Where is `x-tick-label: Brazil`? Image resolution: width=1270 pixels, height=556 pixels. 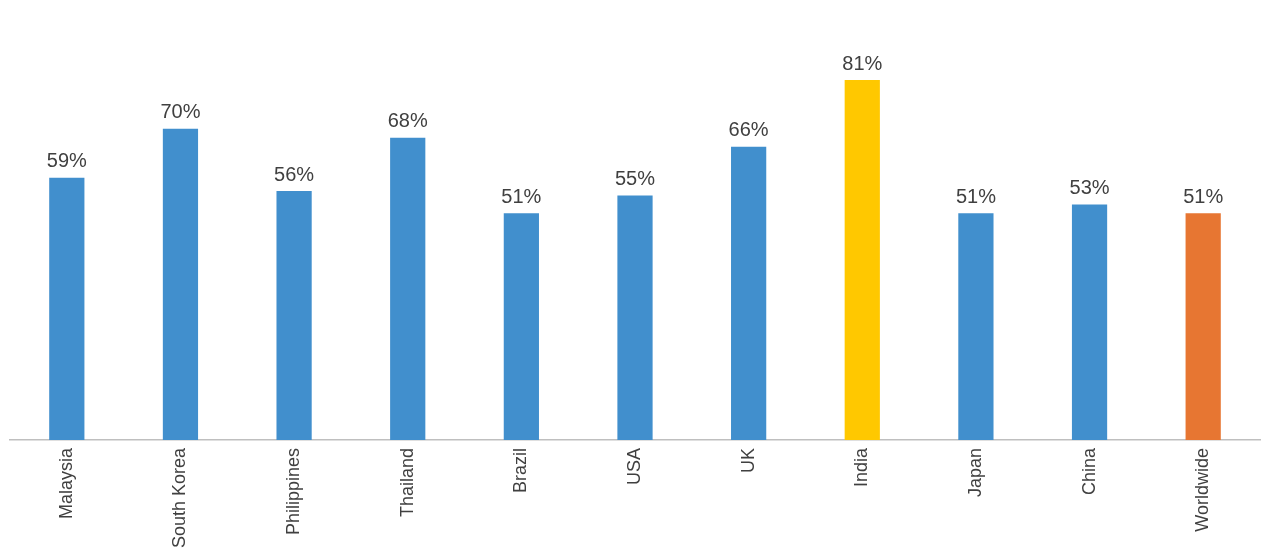 x-tick-label: Brazil is located at coordinates (520, 470).